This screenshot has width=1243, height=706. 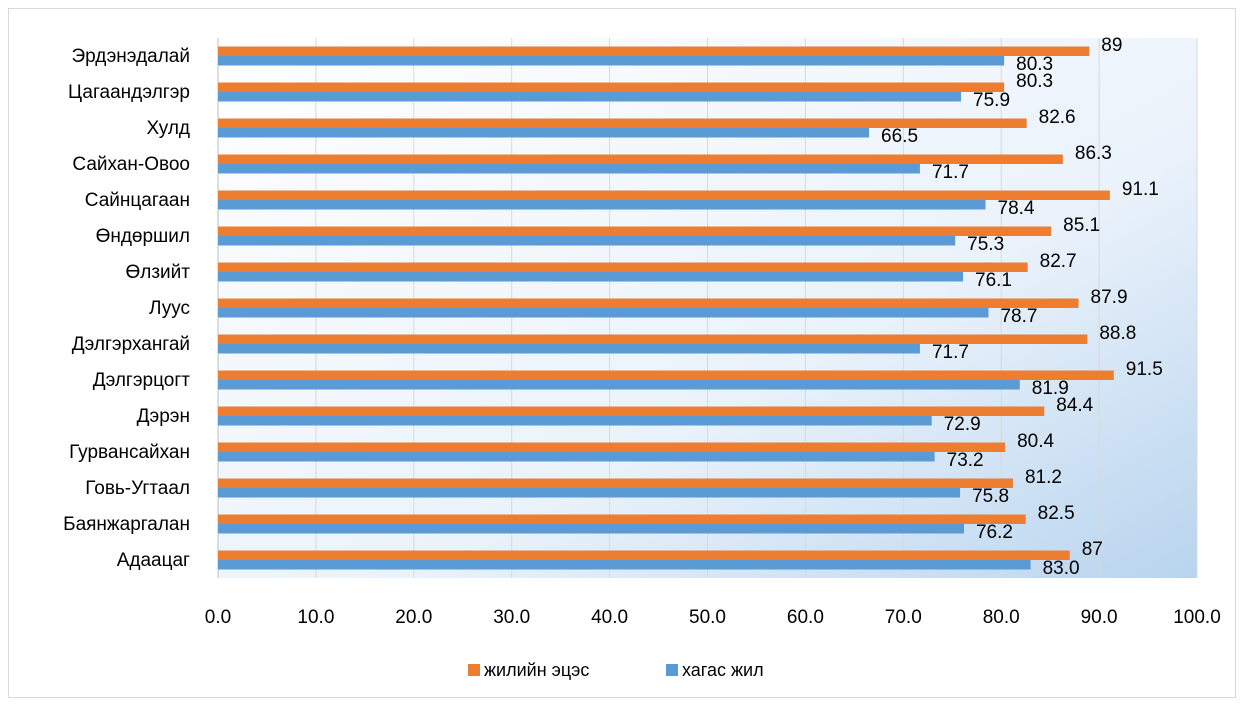 What do you see at coordinates (131, 56) in the screenshot?
I see `category-label: Эрдэнэдалай` at bounding box center [131, 56].